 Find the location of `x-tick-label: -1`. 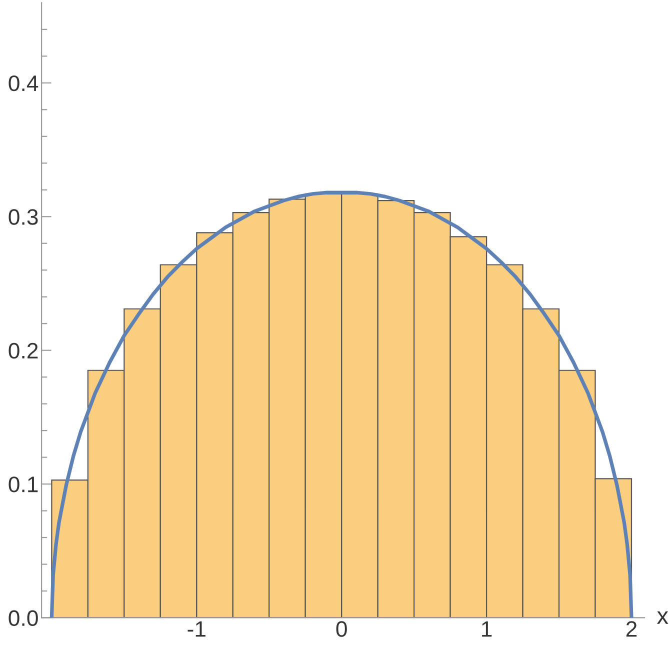

x-tick-label: -1 is located at coordinates (197, 629).